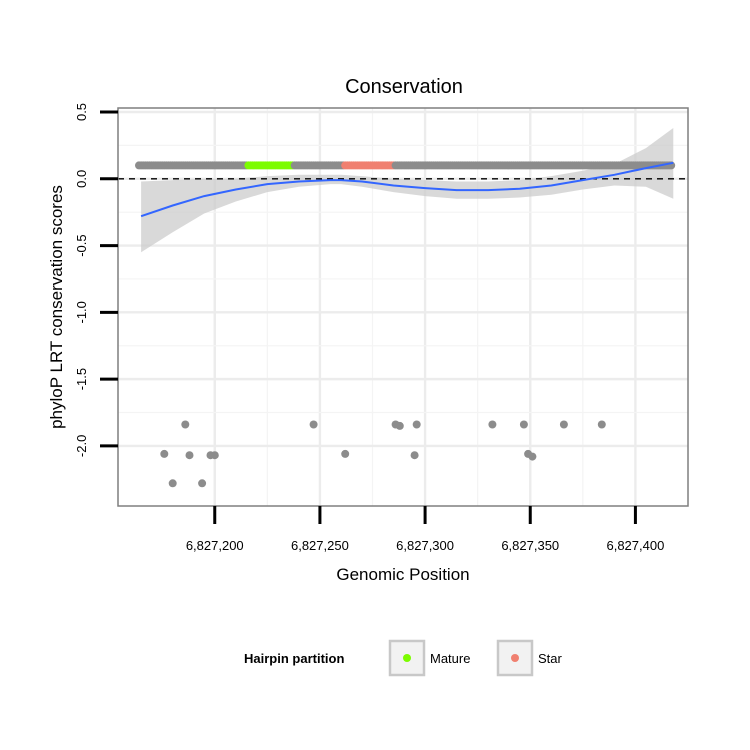  I want to click on legend-key-mature, so click(407, 658).